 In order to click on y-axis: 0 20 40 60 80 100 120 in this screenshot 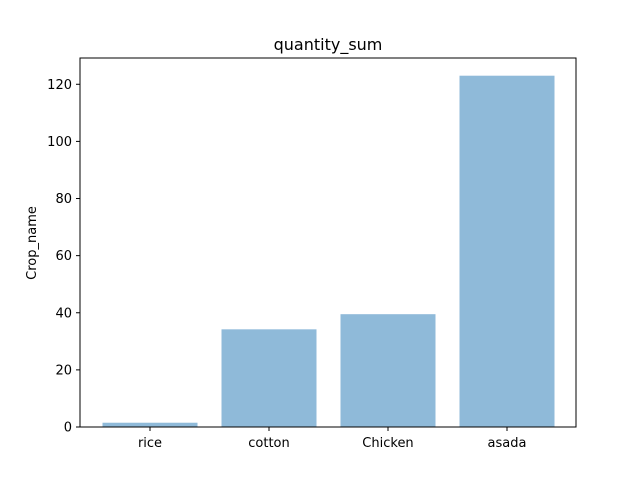, I will do `click(63, 257)`.